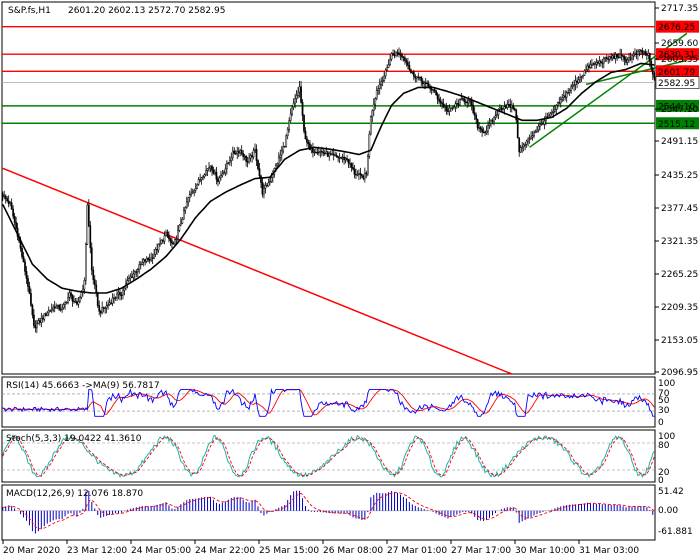  I want to click on main-y-tick-label: 2659.60, so click(679, 44).